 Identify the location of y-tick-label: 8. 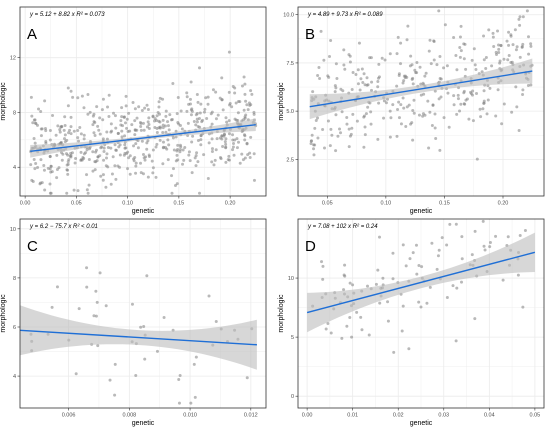
(14, 113).